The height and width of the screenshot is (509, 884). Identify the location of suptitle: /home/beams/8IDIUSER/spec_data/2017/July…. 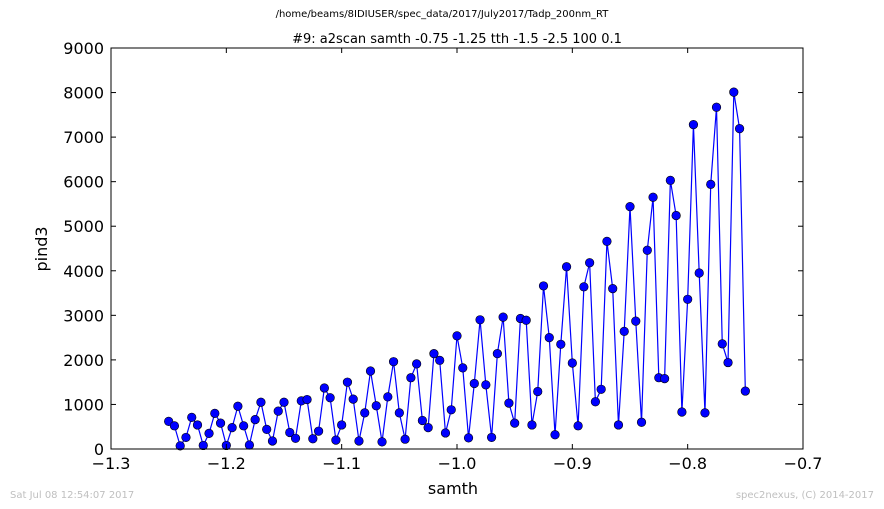
(442, 14).